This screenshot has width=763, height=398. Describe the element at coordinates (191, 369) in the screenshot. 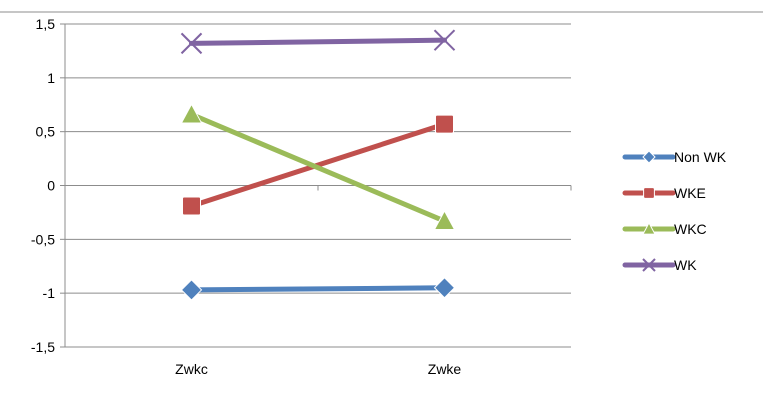

I see `x-tick-label: Zwkc` at that location.